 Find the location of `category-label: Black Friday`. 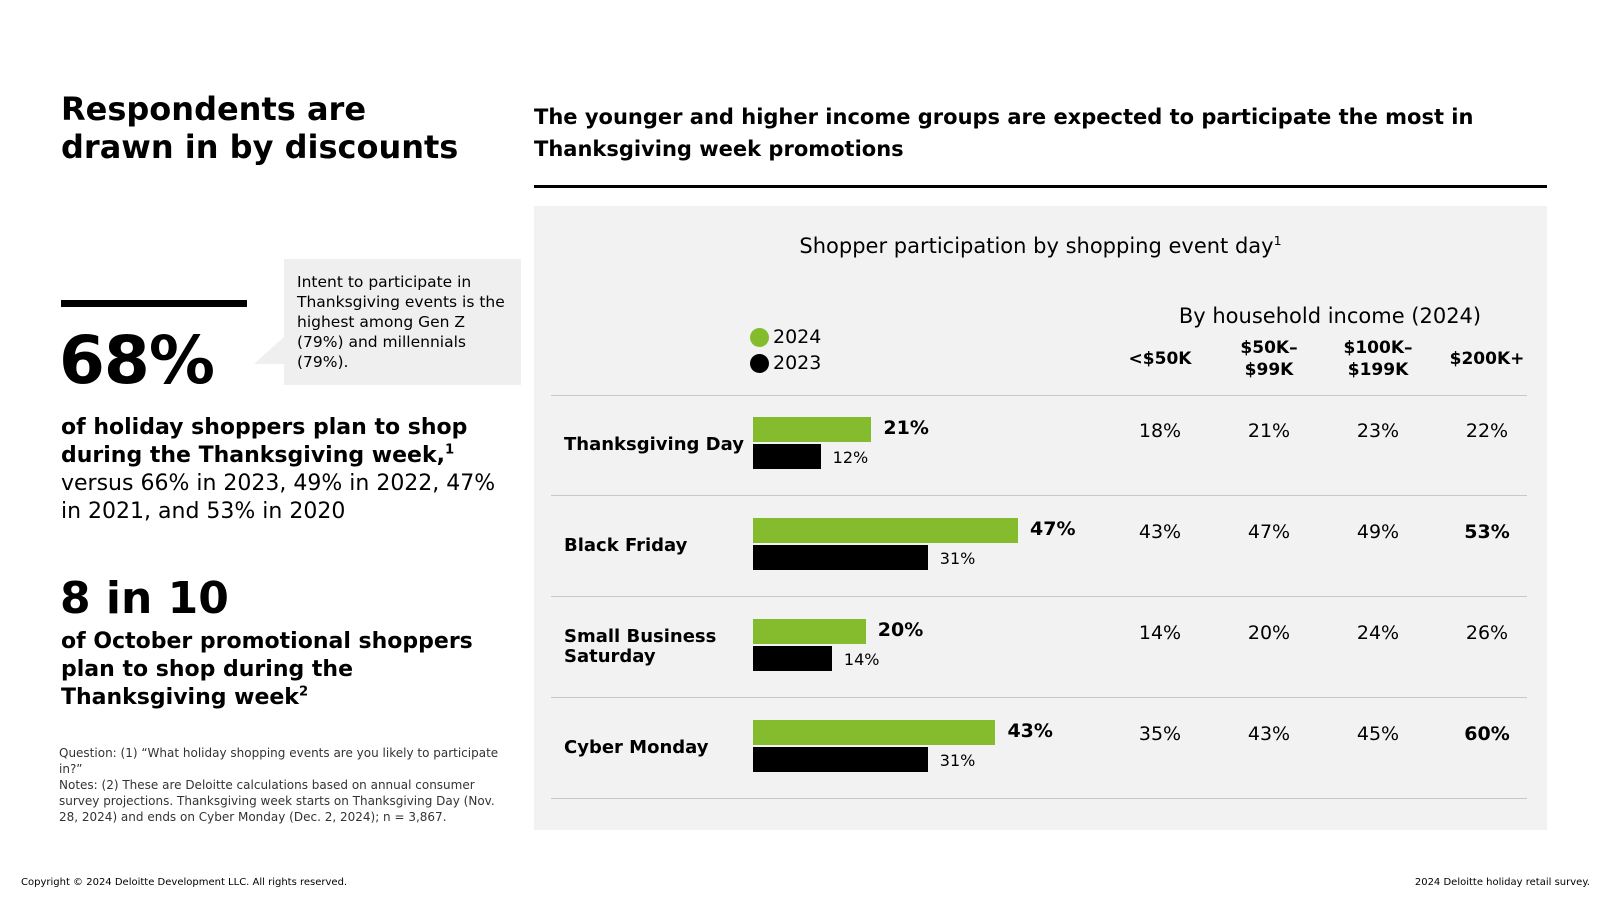

category-label: Black Friday is located at coordinates (626, 545).